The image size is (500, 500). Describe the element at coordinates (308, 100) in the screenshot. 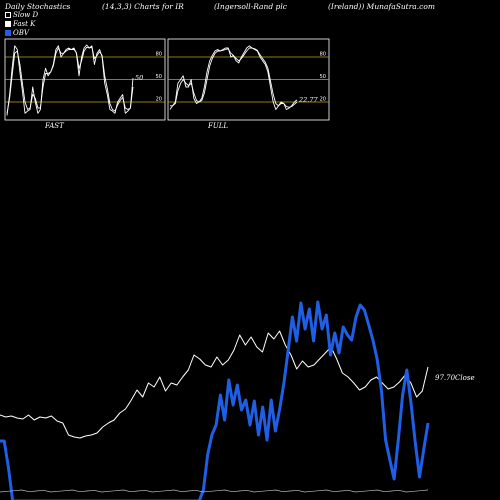

I see `full-last-value-label: 22.77` at that location.